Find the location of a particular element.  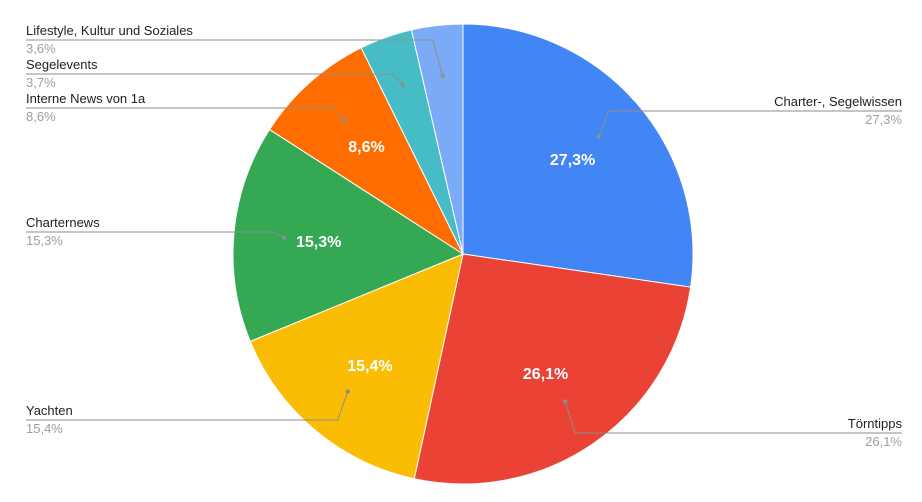

slice-value-charternews: 15,3% is located at coordinates (318, 242).